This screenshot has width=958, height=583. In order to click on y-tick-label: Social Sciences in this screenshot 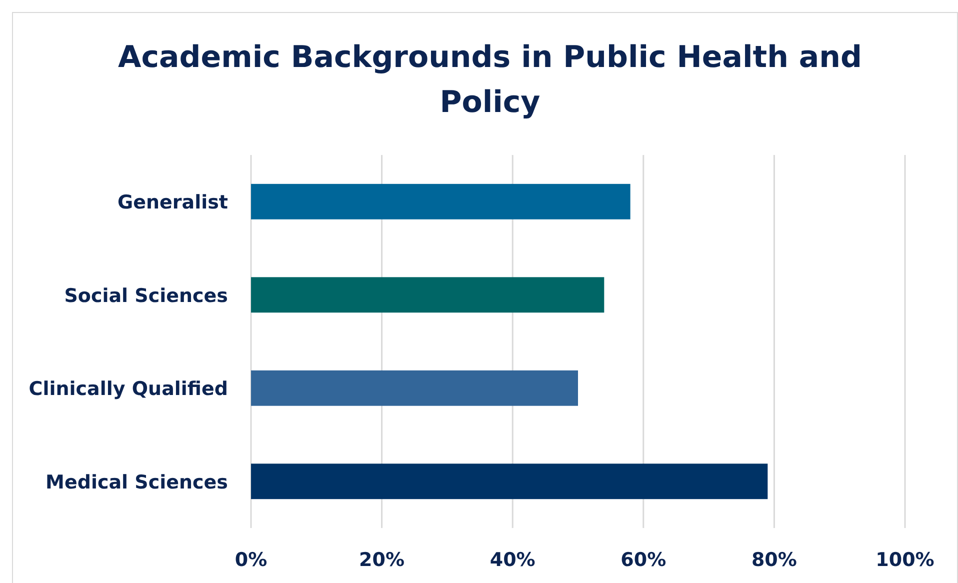, I will do `click(146, 295)`.